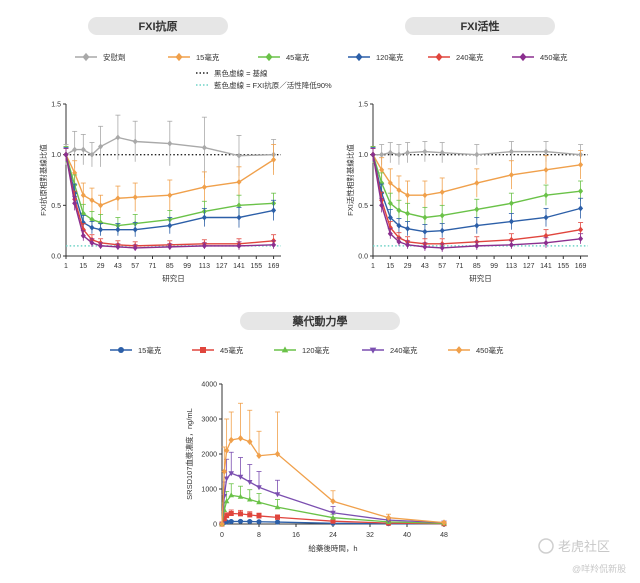  Describe the element at coordinates (444, 535) in the screenshot. I see `x-tick-label: 48` at that location.